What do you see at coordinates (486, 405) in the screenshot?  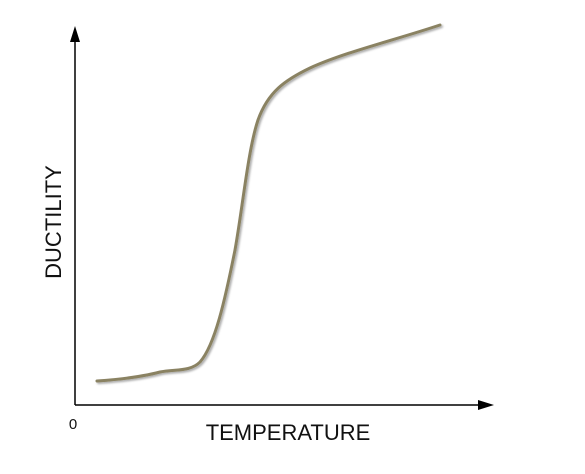 I see `x-axis-arrow` at bounding box center [486, 405].